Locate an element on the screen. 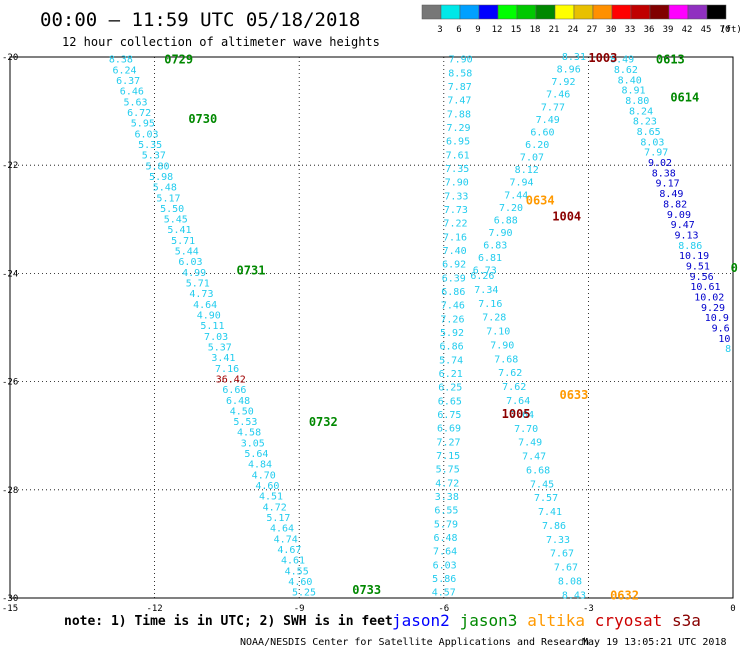 This screenshot has width=740, height=650. swh-value: 5.98 is located at coordinates (161, 177).